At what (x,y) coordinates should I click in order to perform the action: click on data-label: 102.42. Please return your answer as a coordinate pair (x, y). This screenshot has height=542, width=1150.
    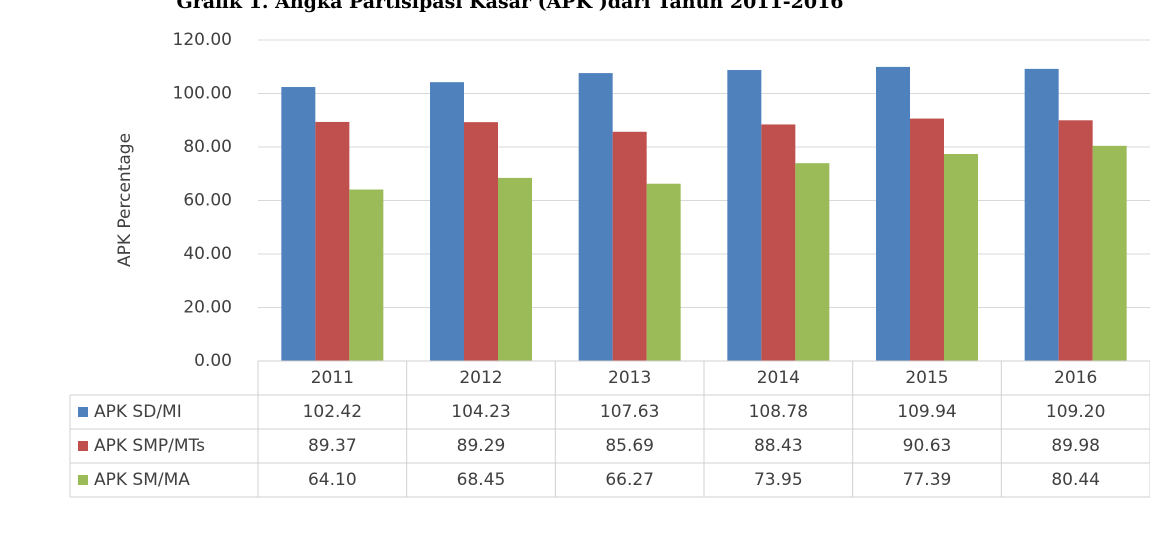
    Looking at the image, I should click on (332, 412).